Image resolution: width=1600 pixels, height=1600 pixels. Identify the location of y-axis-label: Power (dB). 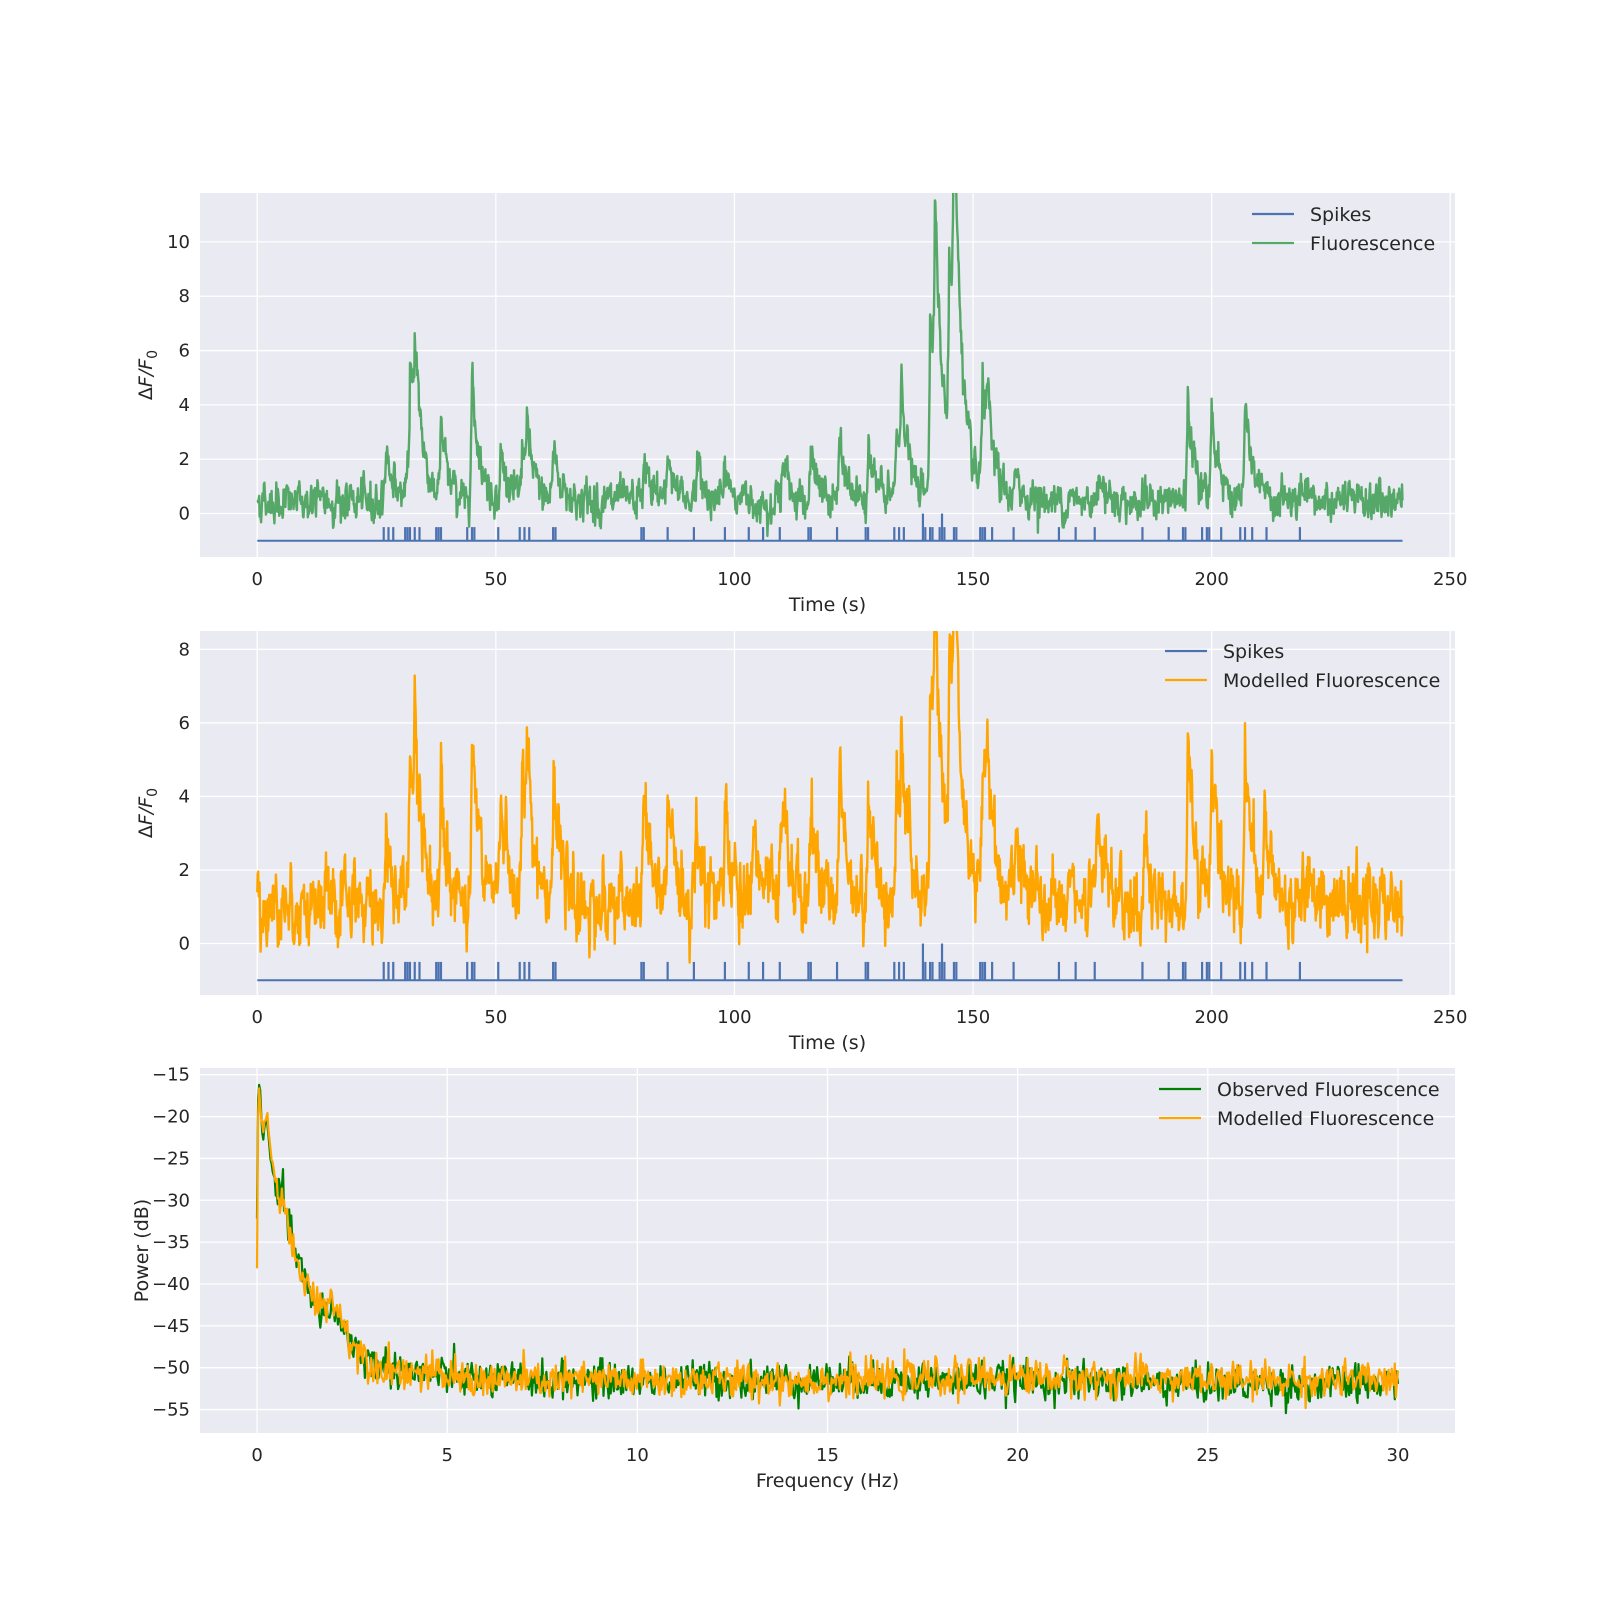
(142, 1250).